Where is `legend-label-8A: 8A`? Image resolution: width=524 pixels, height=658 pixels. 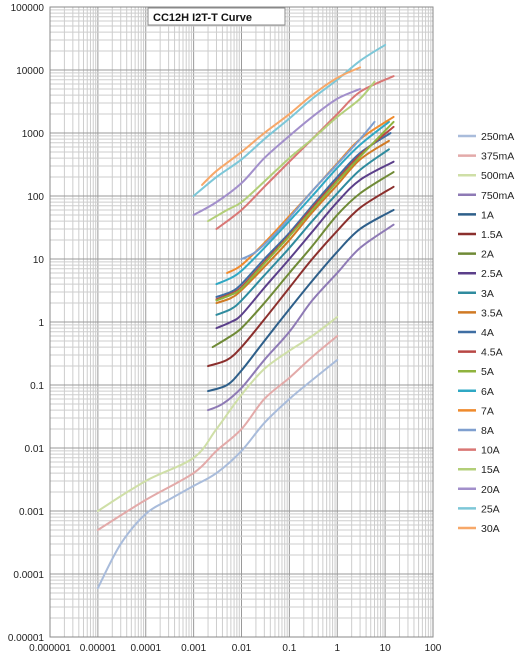 legend-label-8A: 8A is located at coordinates (487, 431).